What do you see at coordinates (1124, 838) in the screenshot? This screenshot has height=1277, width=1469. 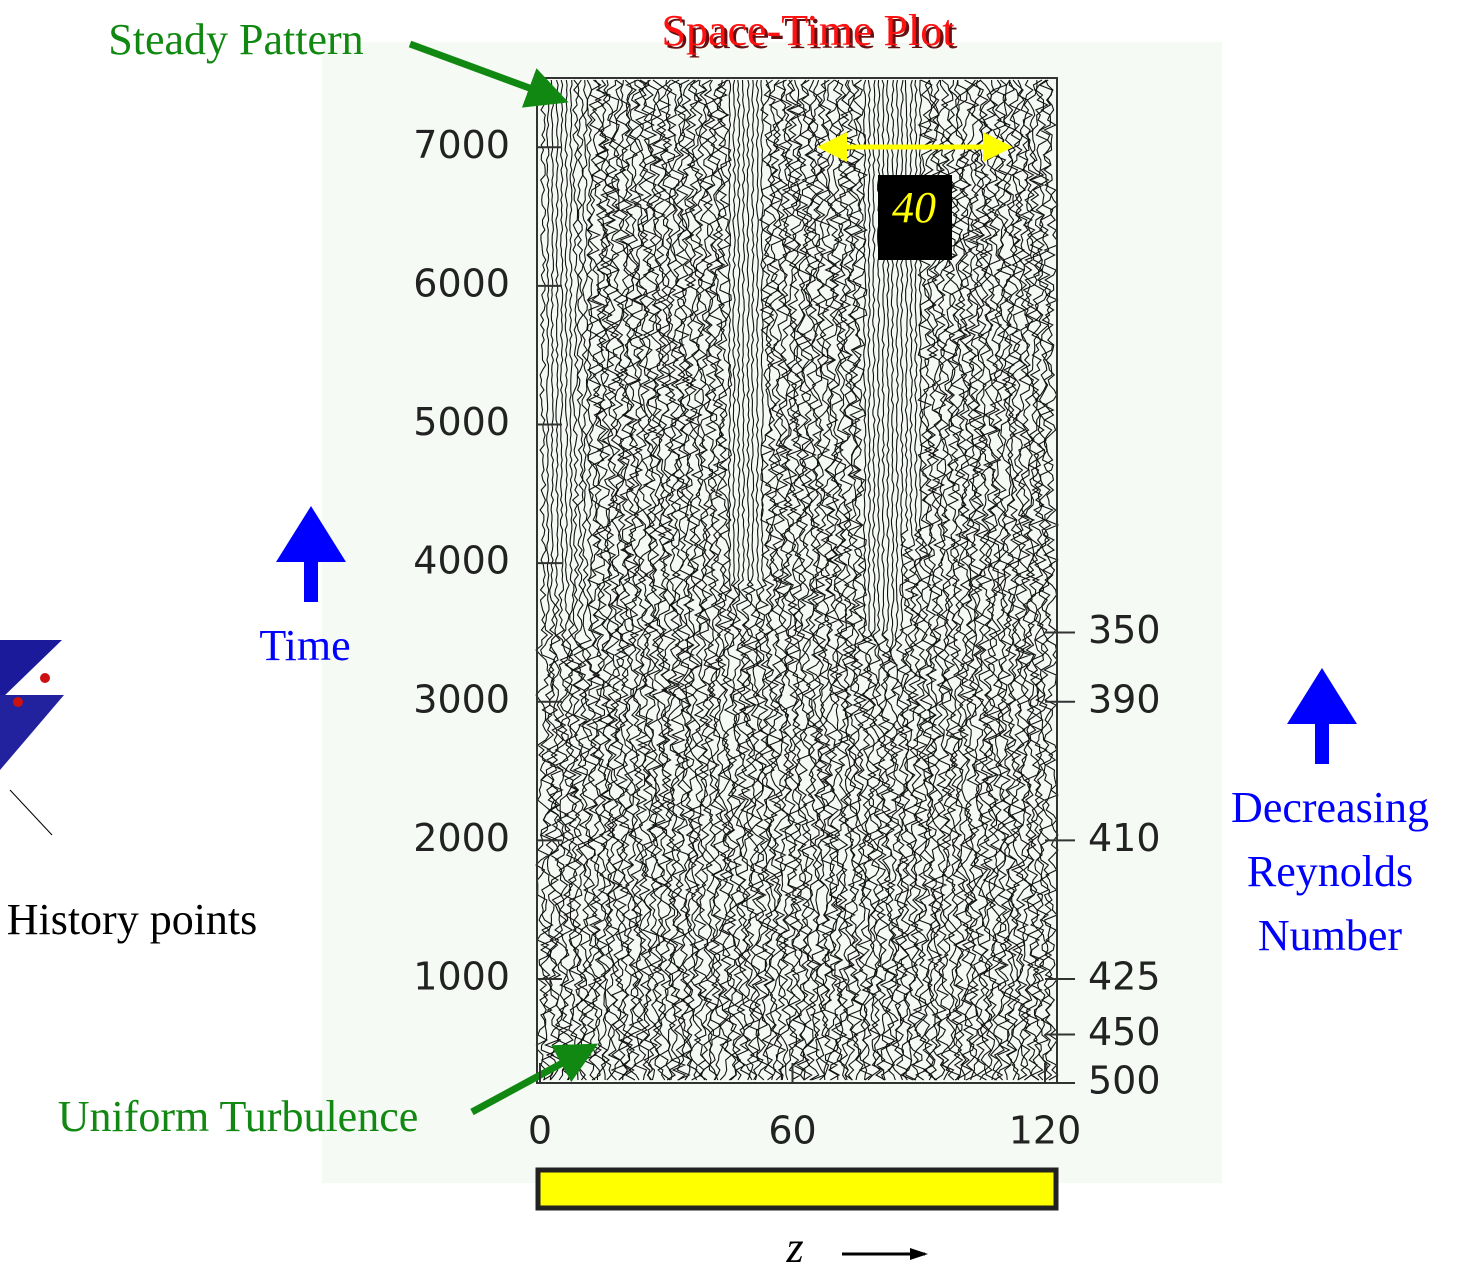 I see `y2-tick-label: 410` at bounding box center [1124, 838].